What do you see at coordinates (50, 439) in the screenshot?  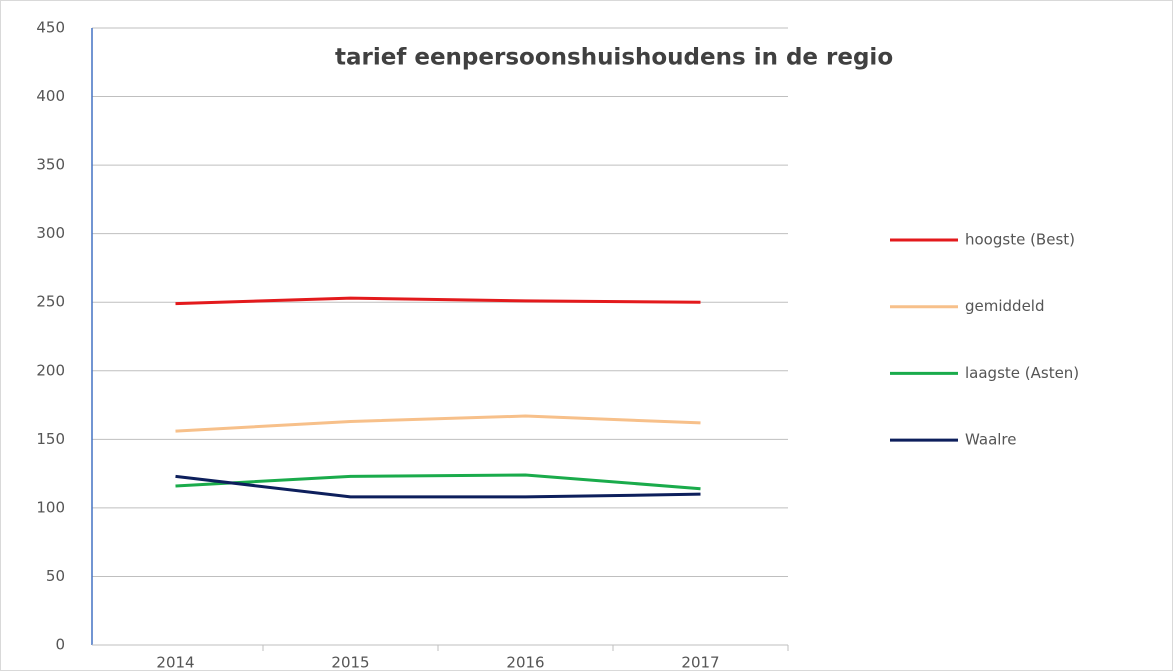 I see `y-tick-label: 150` at bounding box center [50, 439].